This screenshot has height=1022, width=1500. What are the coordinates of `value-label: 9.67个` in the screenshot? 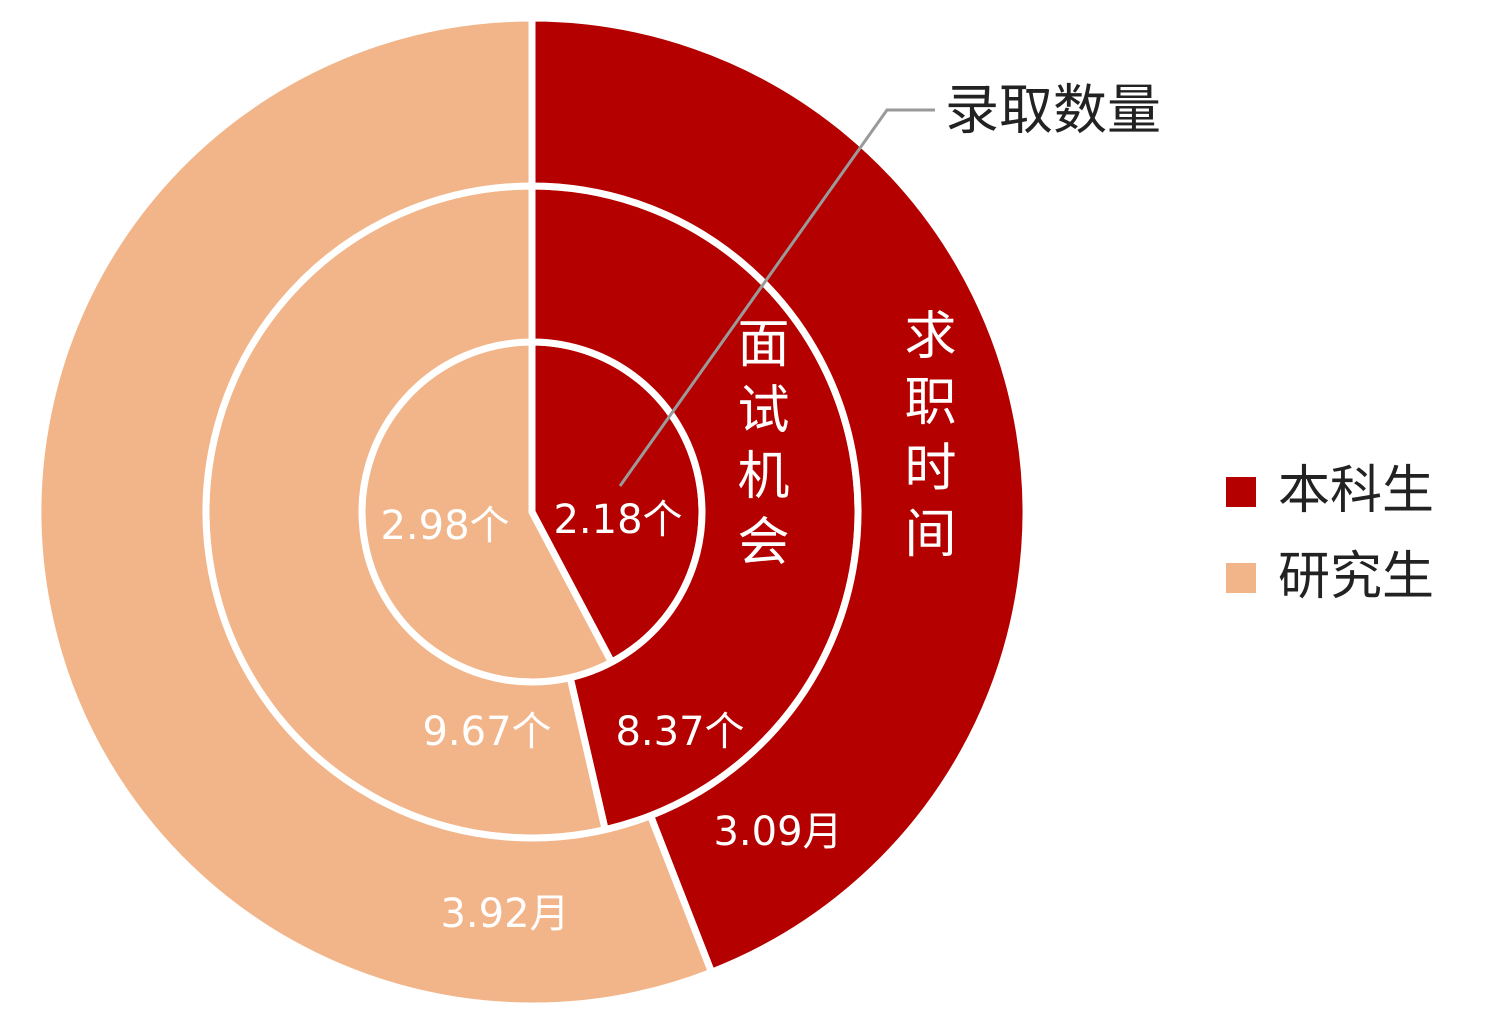 It's located at (486, 732).